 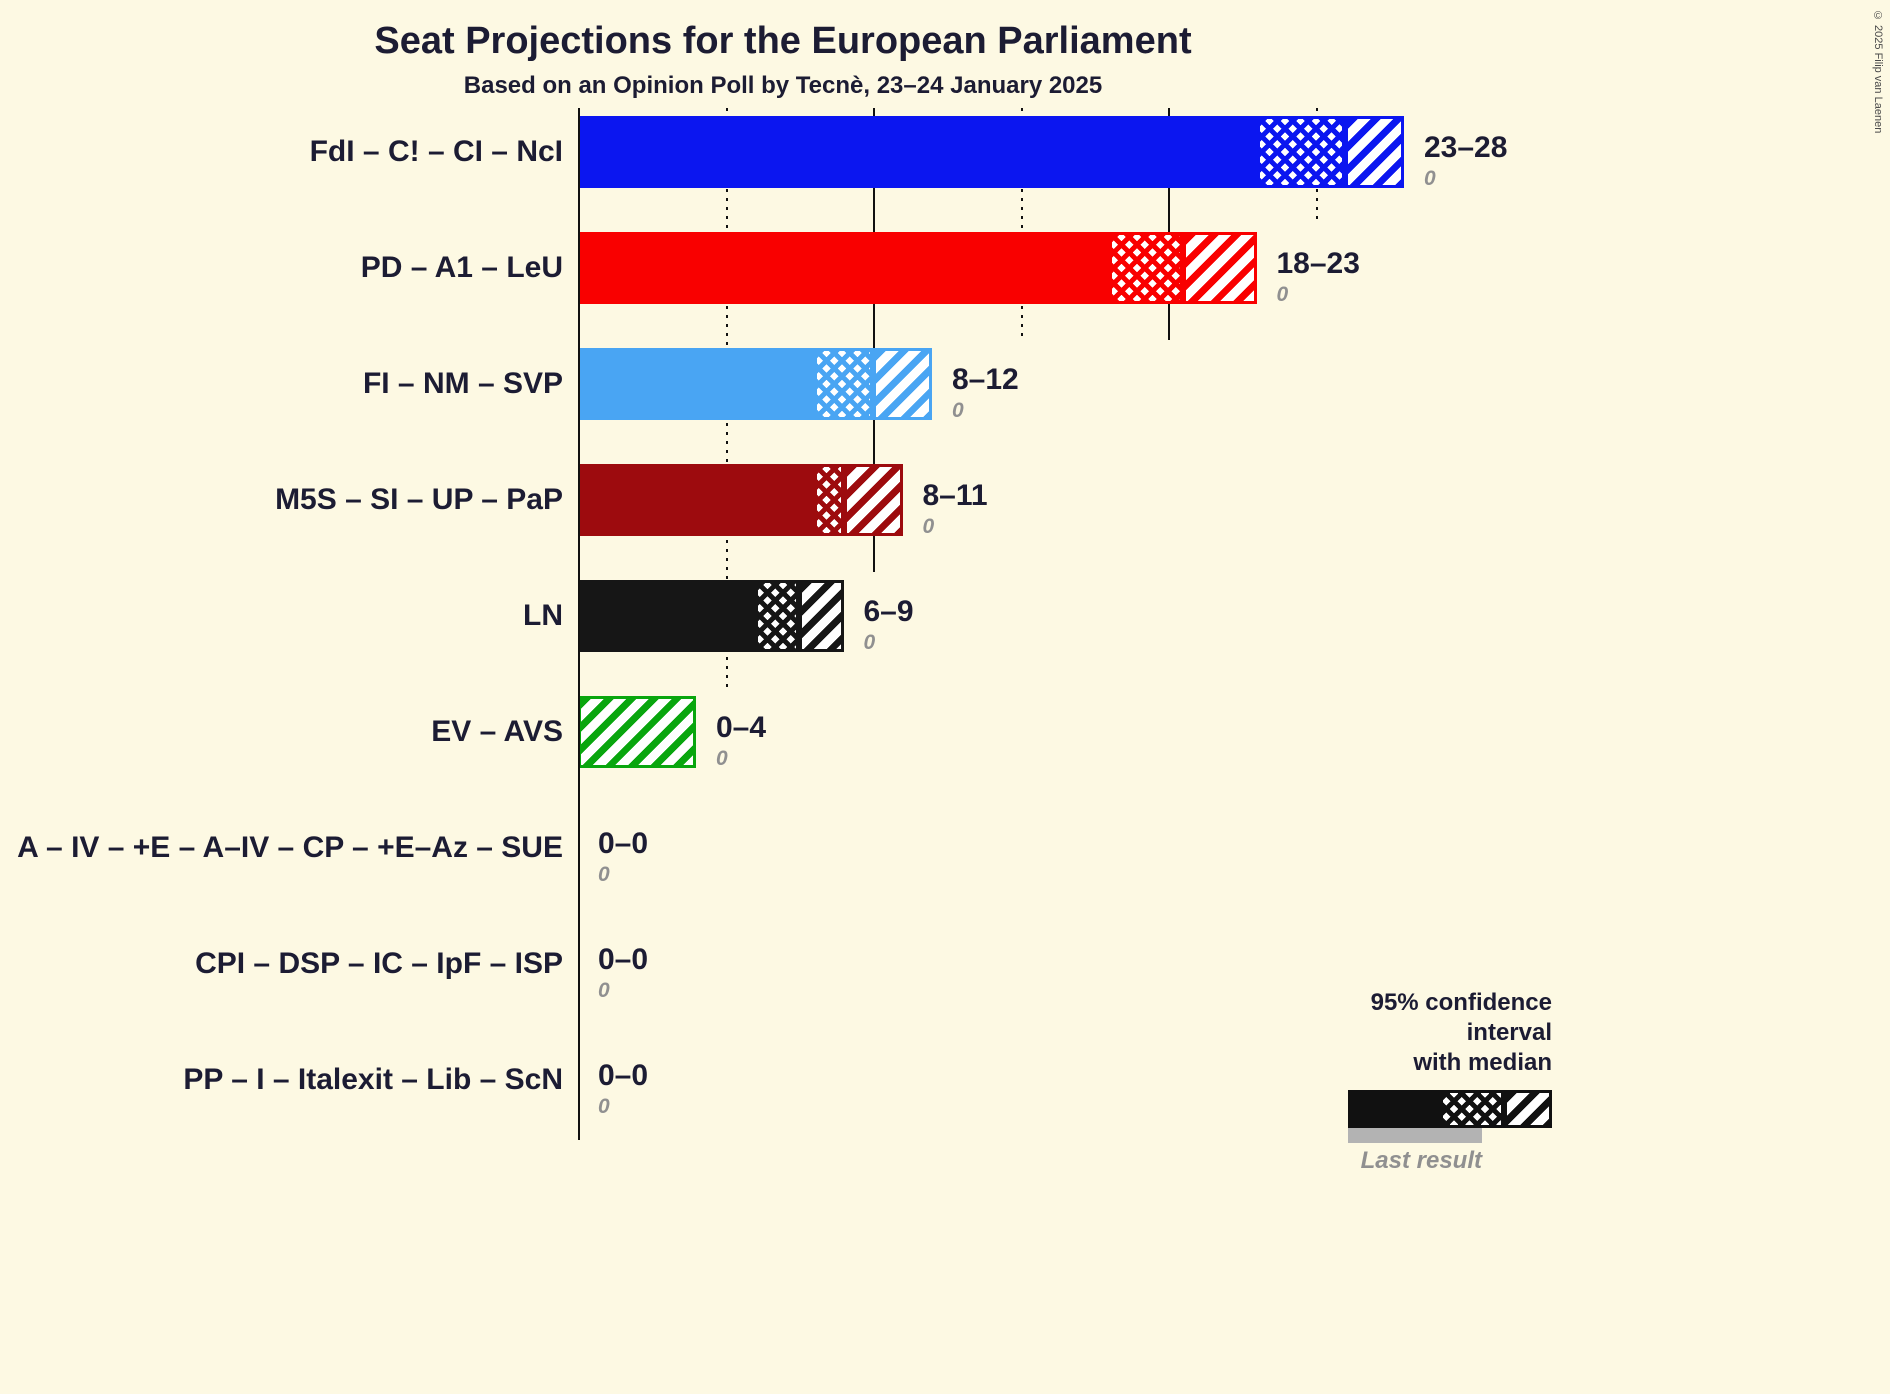 I want to click on ci-range-label: 8–12, so click(x=985, y=379).